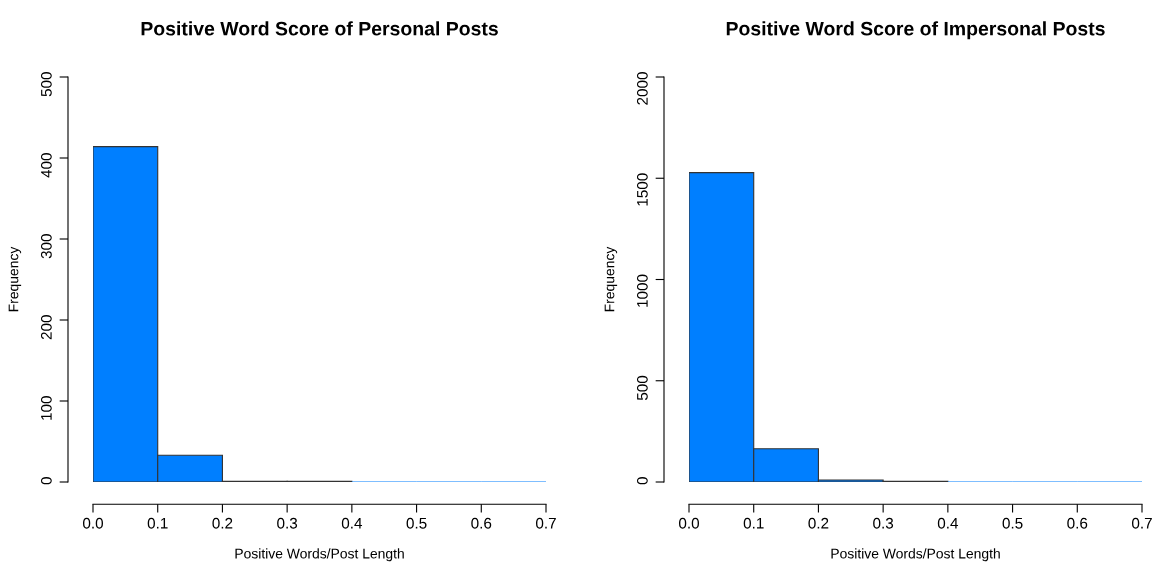  Describe the element at coordinates (46, 408) in the screenshot. I see `y-tick-label: 100` at that location.